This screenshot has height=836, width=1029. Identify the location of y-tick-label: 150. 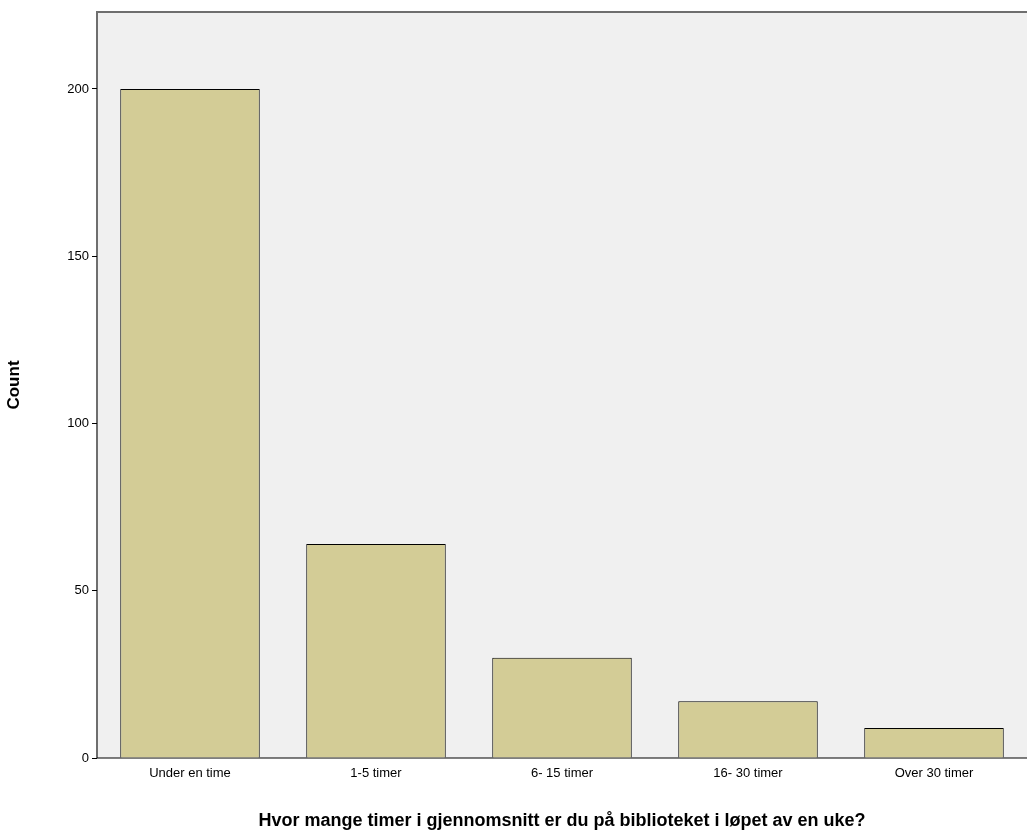
(78, 255).